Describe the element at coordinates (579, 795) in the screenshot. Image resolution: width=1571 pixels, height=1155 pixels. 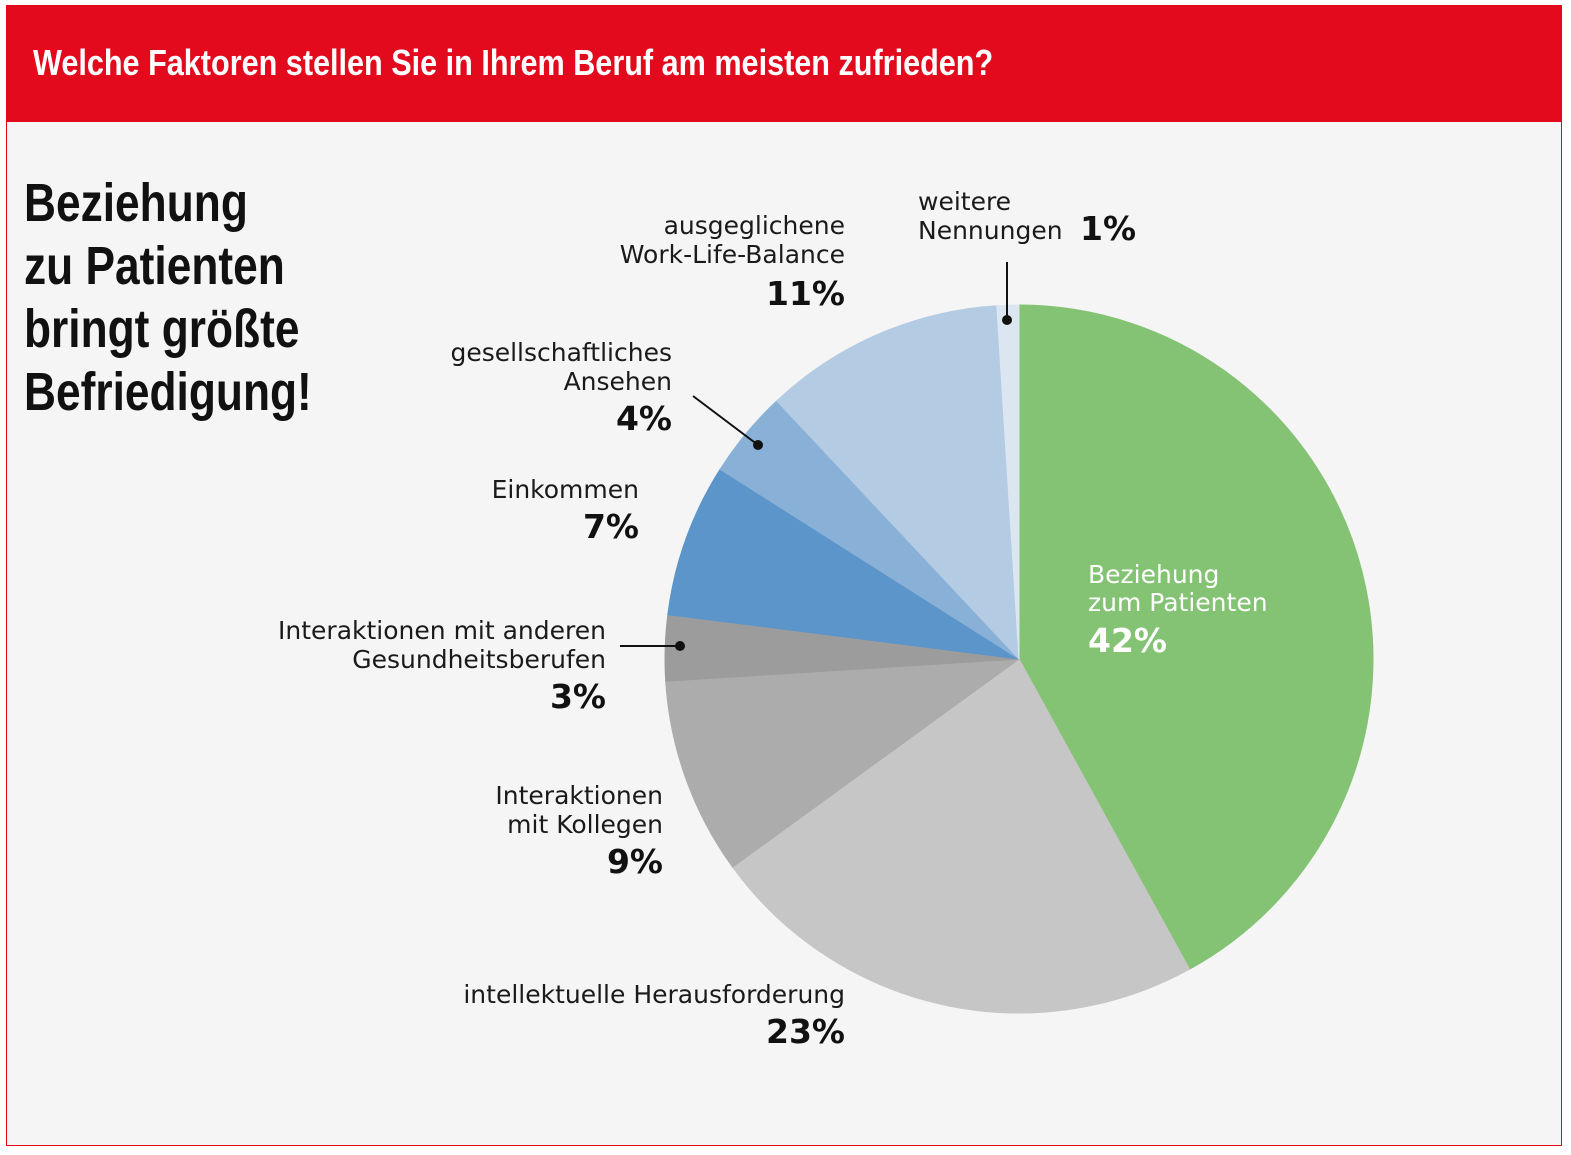
I see `slice-label: Interaktionen` at that location.